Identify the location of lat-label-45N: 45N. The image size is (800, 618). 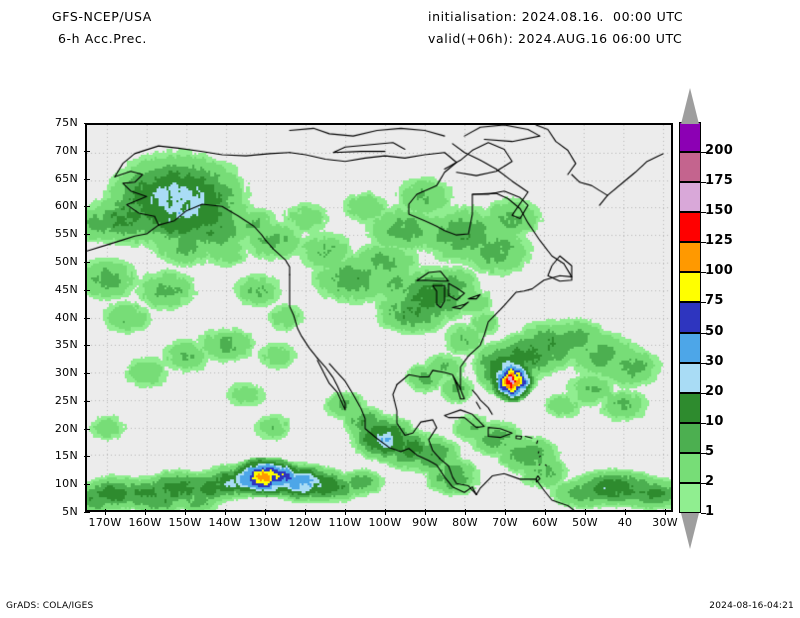
(66, 289).